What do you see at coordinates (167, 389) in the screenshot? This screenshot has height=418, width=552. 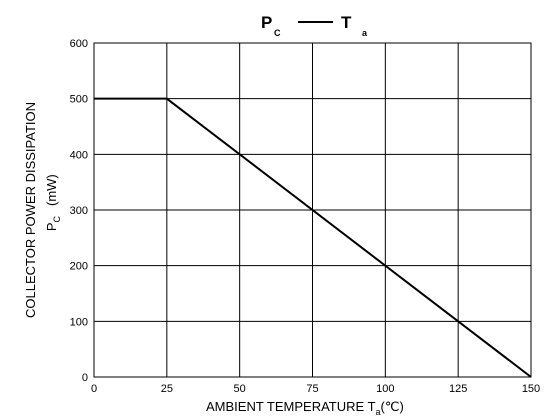 I see `x-tick-label: 25` at bounding box center [167, 389].